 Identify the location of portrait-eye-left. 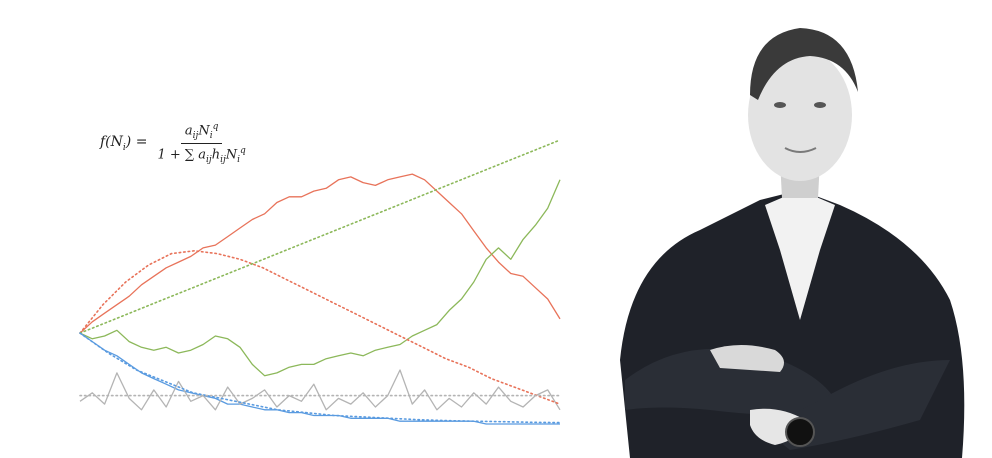
(780, 105).